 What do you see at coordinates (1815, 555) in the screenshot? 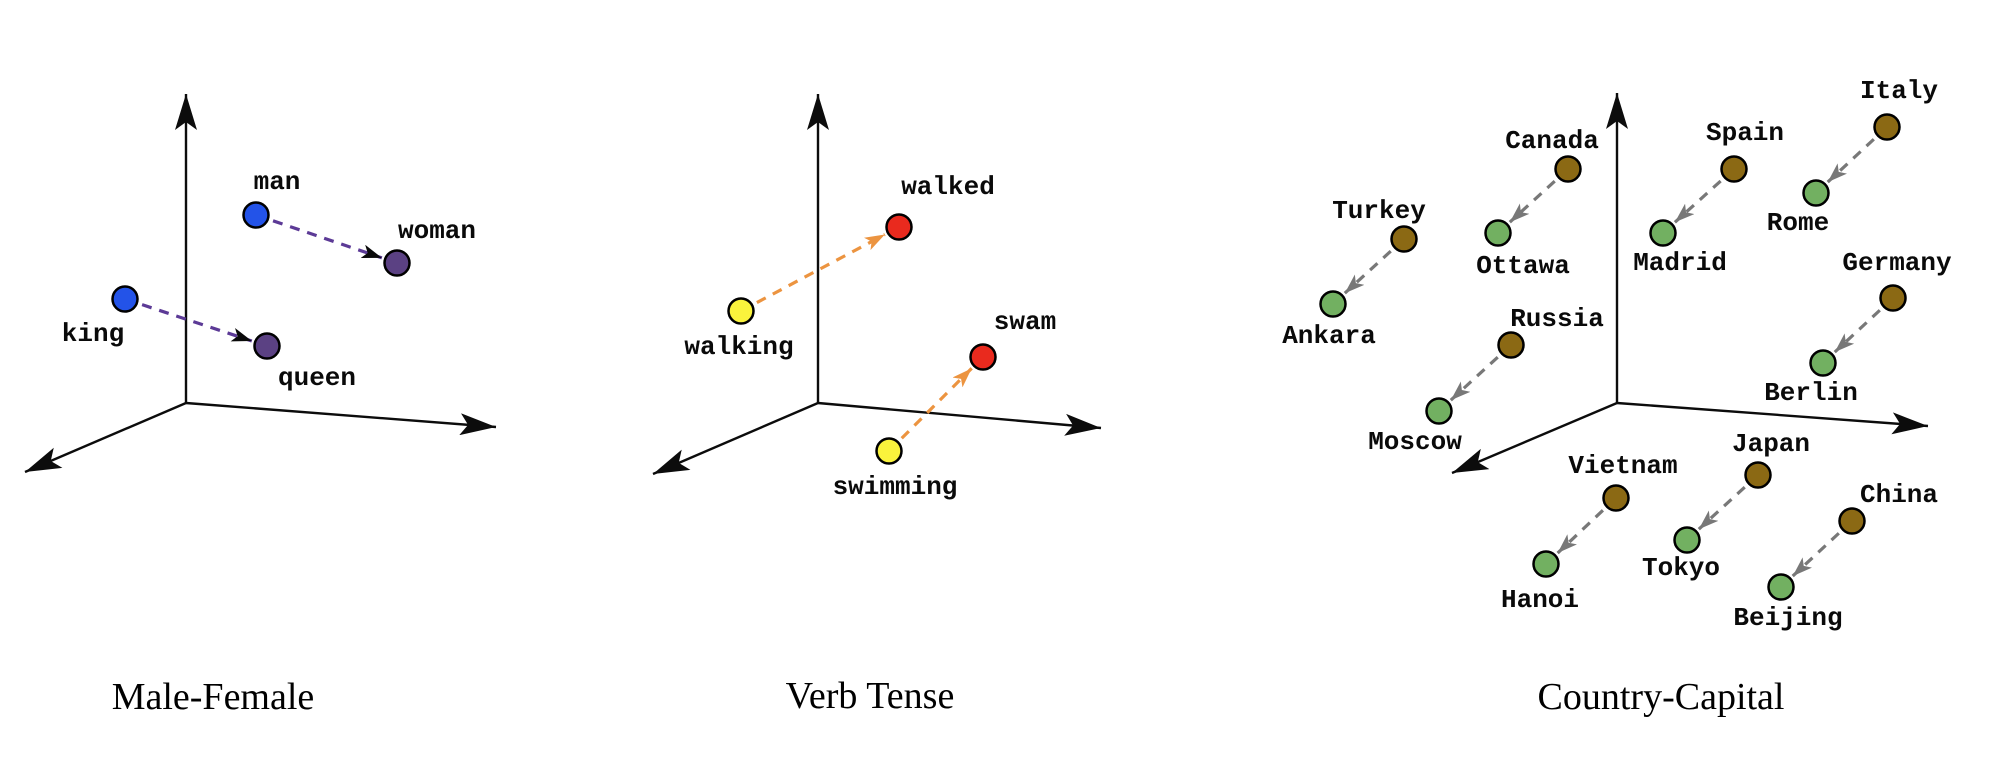
I see `arrow-china-beijing` at bounding box center [1815, 555].